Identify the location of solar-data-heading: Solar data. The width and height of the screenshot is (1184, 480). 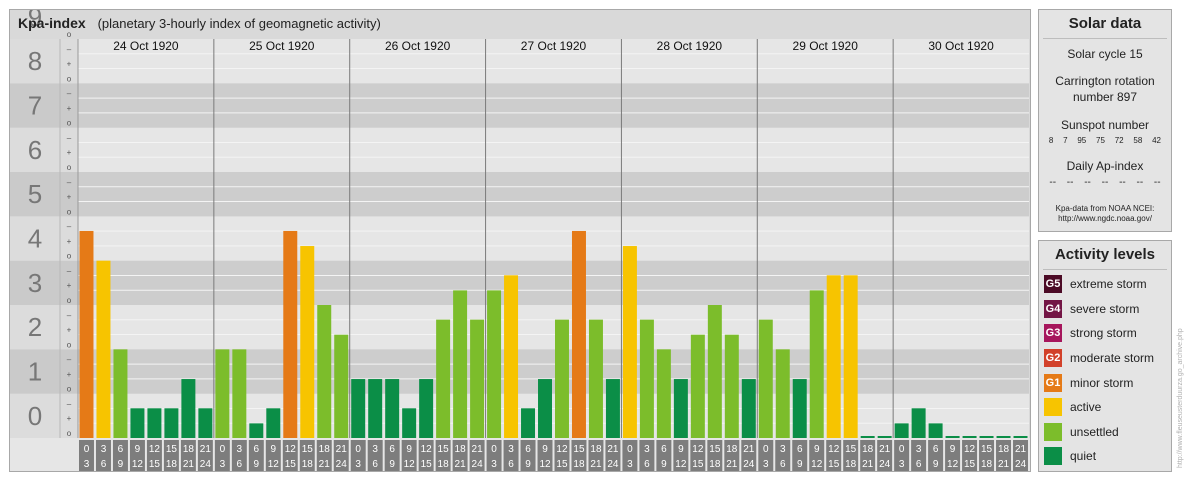
(1105, 24).